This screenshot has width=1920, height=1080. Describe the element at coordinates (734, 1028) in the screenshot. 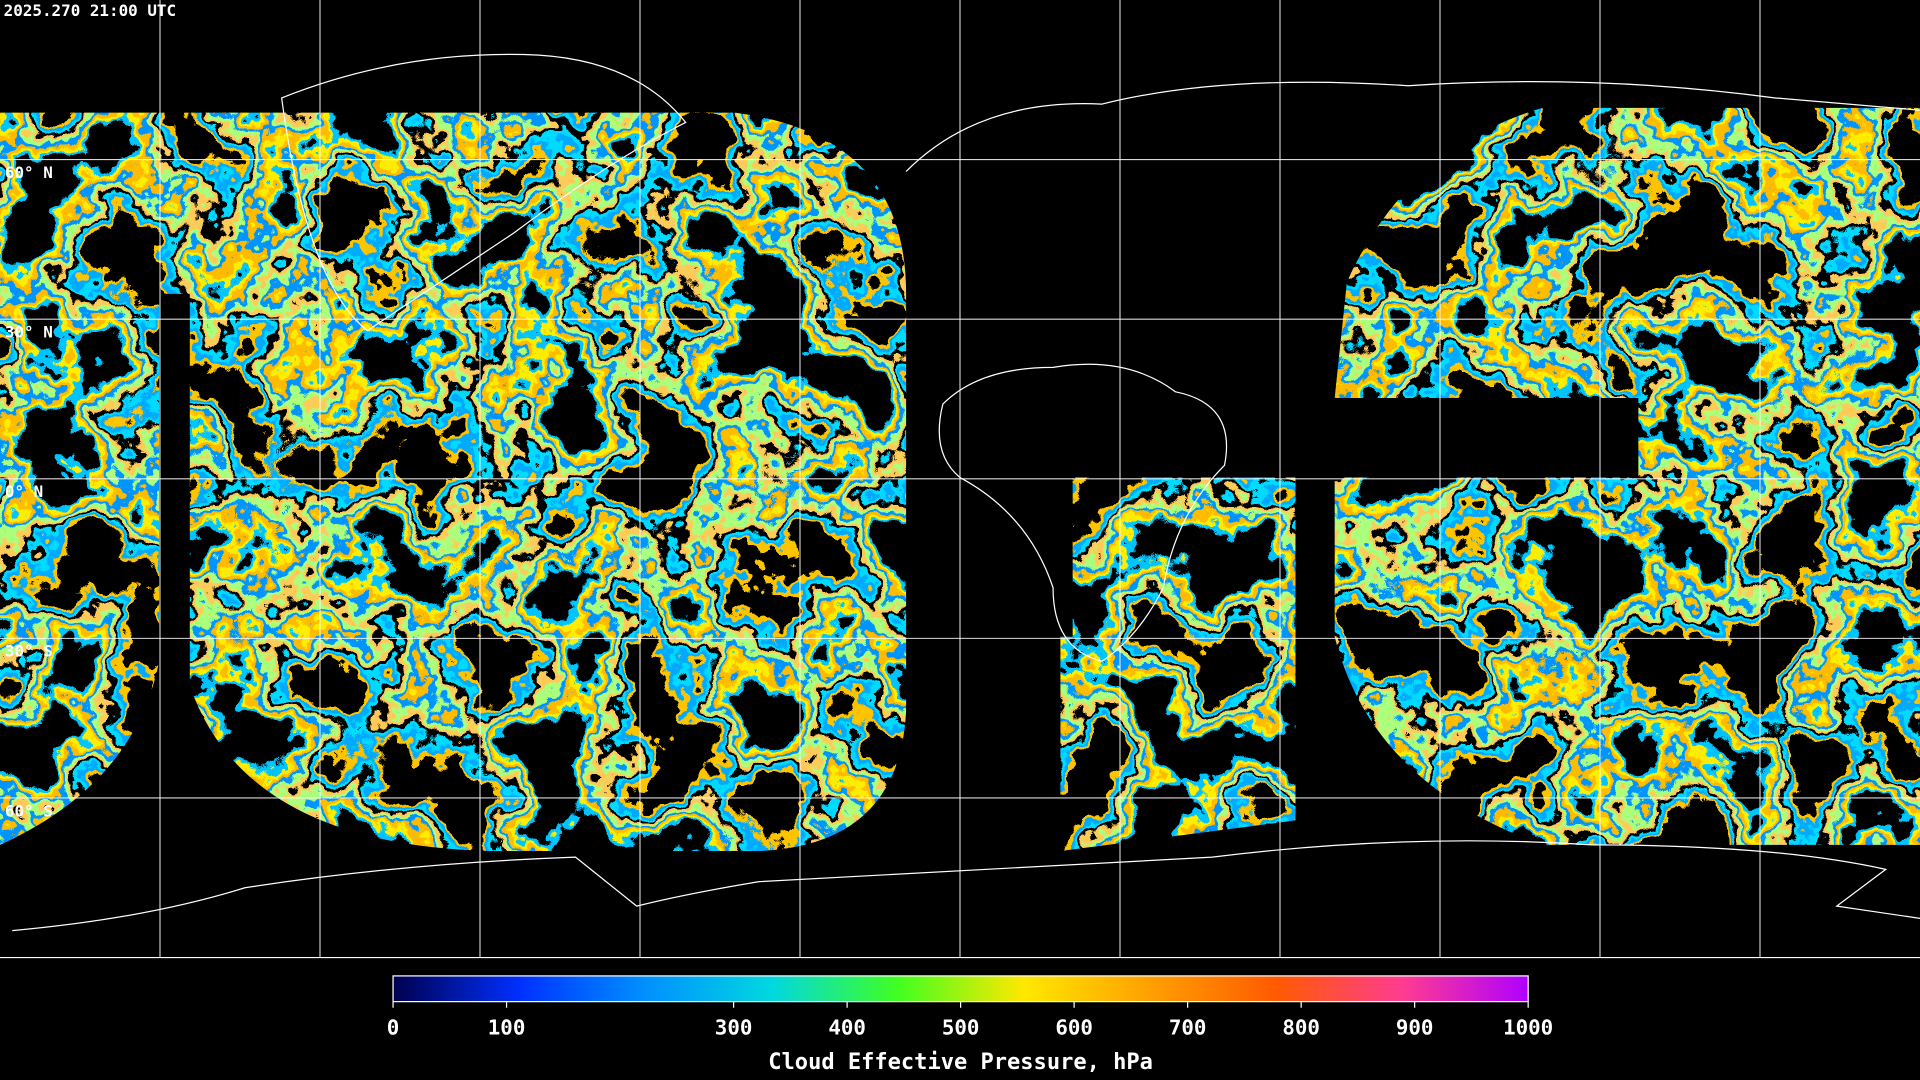

I see `colorbar-tick-label: 300` at that location.